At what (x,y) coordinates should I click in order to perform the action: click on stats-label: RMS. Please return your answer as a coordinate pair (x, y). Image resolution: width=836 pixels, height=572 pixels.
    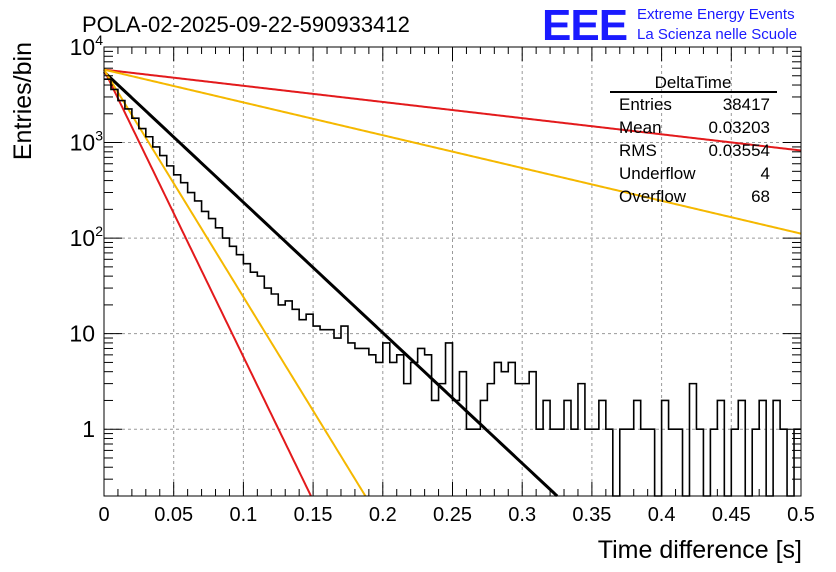
    Looking at the image, I should click on (638, 150).